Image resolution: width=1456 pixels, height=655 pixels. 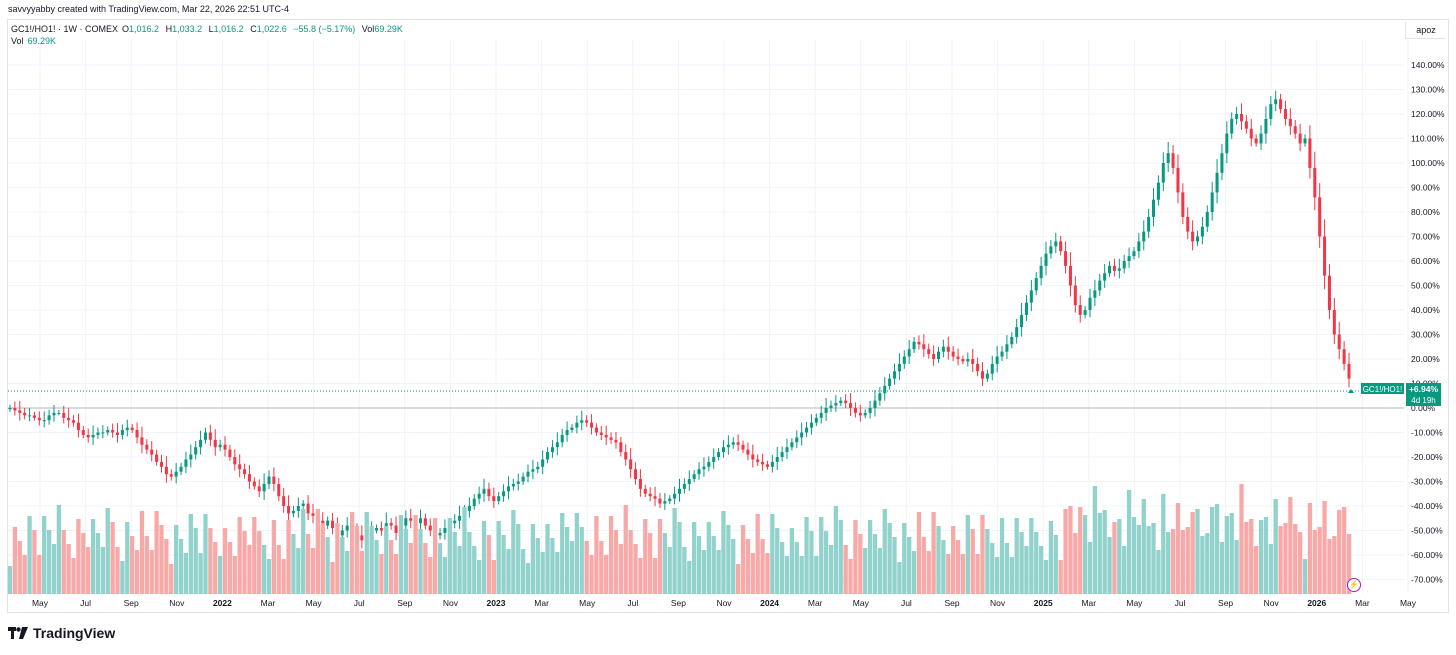 I want to click on y-tick-label: 120.00%, so click(x=1428, y=114).